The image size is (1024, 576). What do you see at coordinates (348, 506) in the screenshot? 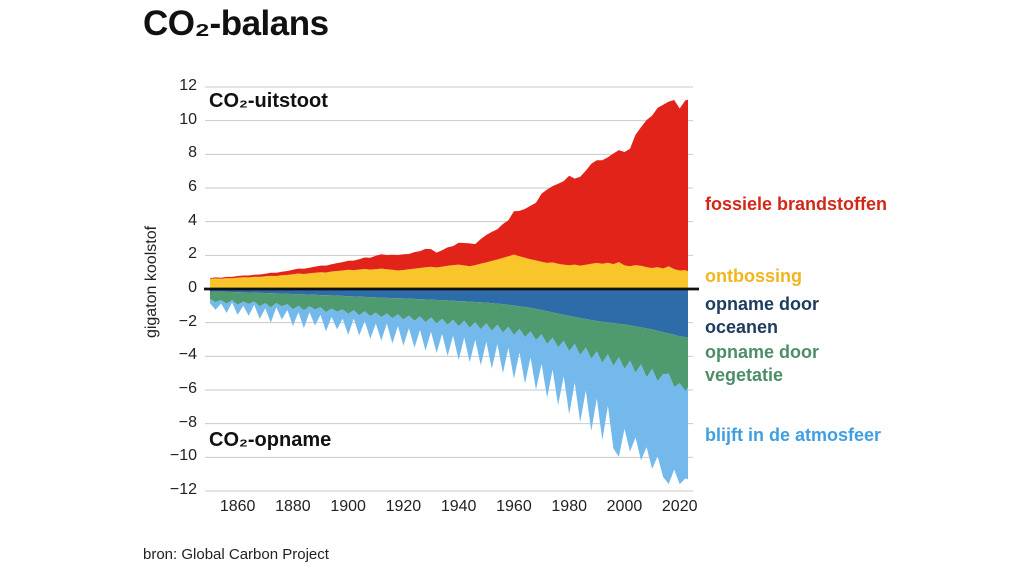
I see `x-tick-label: 1900` at bounding box center [348, 506].